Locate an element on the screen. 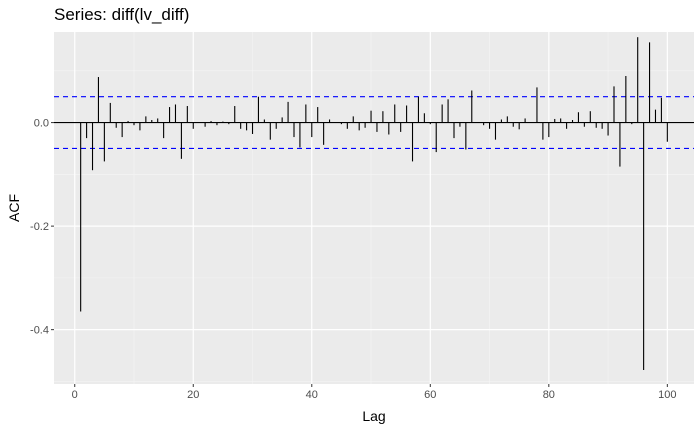 Image resolution: width=700 pixels, height=432 pixels. y-axis-title: ACF is located at coordinates (14, 208).